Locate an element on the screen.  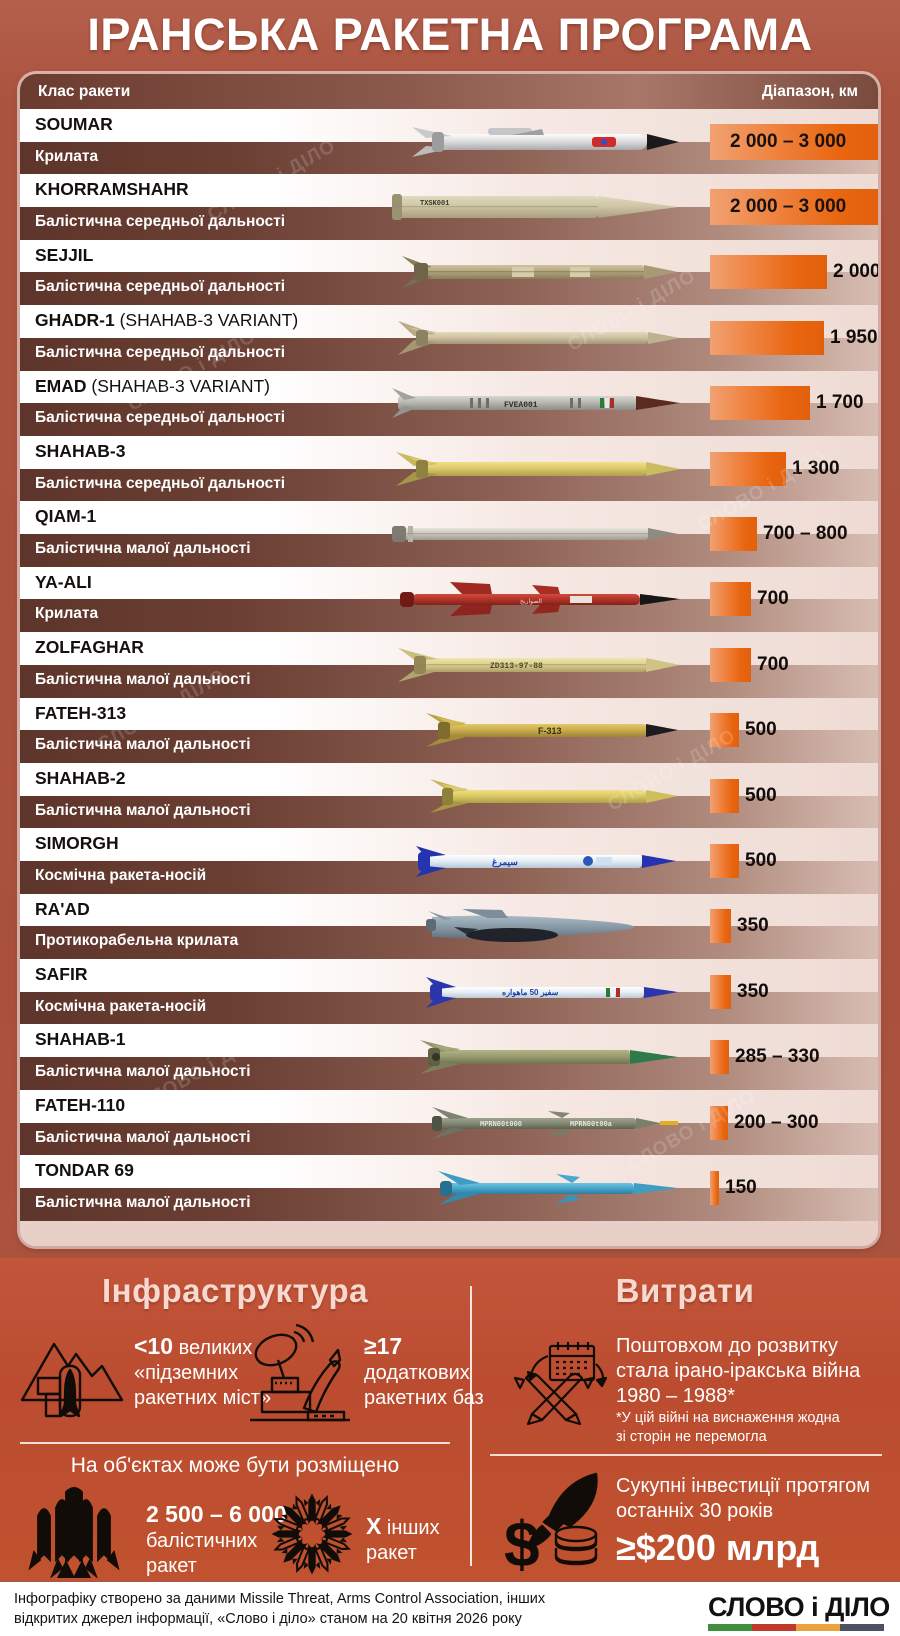
costs-heading: Витрати is located at coordinates (685, 1290).